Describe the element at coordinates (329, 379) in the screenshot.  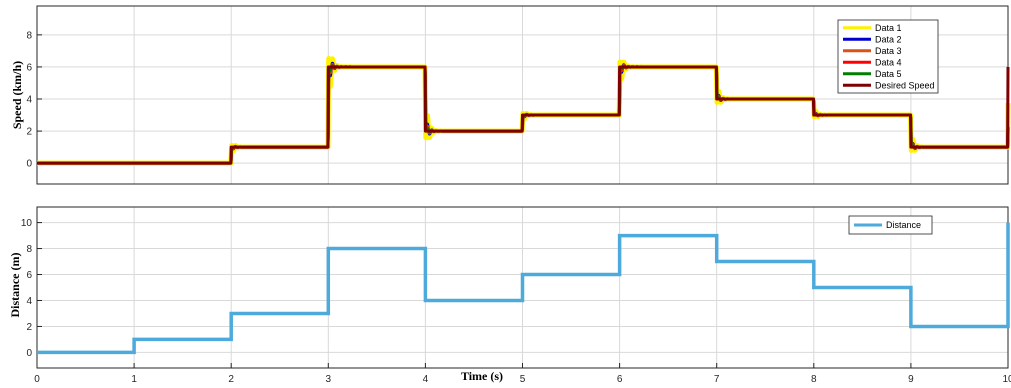
I see `x-tick-label: 3` at that location.